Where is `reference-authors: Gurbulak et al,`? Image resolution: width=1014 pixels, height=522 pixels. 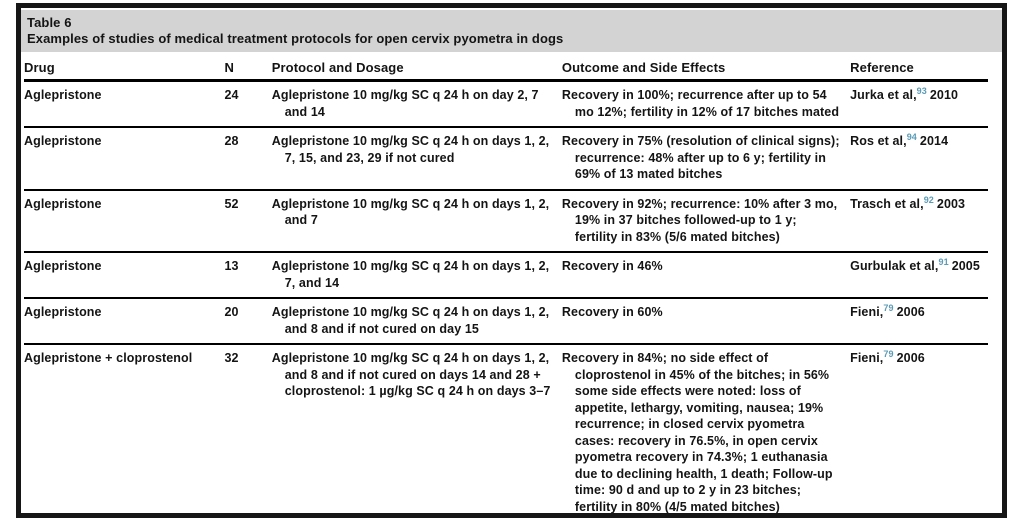 reference-authors: Gurbulak et al, is located at coordinates (894, 266).